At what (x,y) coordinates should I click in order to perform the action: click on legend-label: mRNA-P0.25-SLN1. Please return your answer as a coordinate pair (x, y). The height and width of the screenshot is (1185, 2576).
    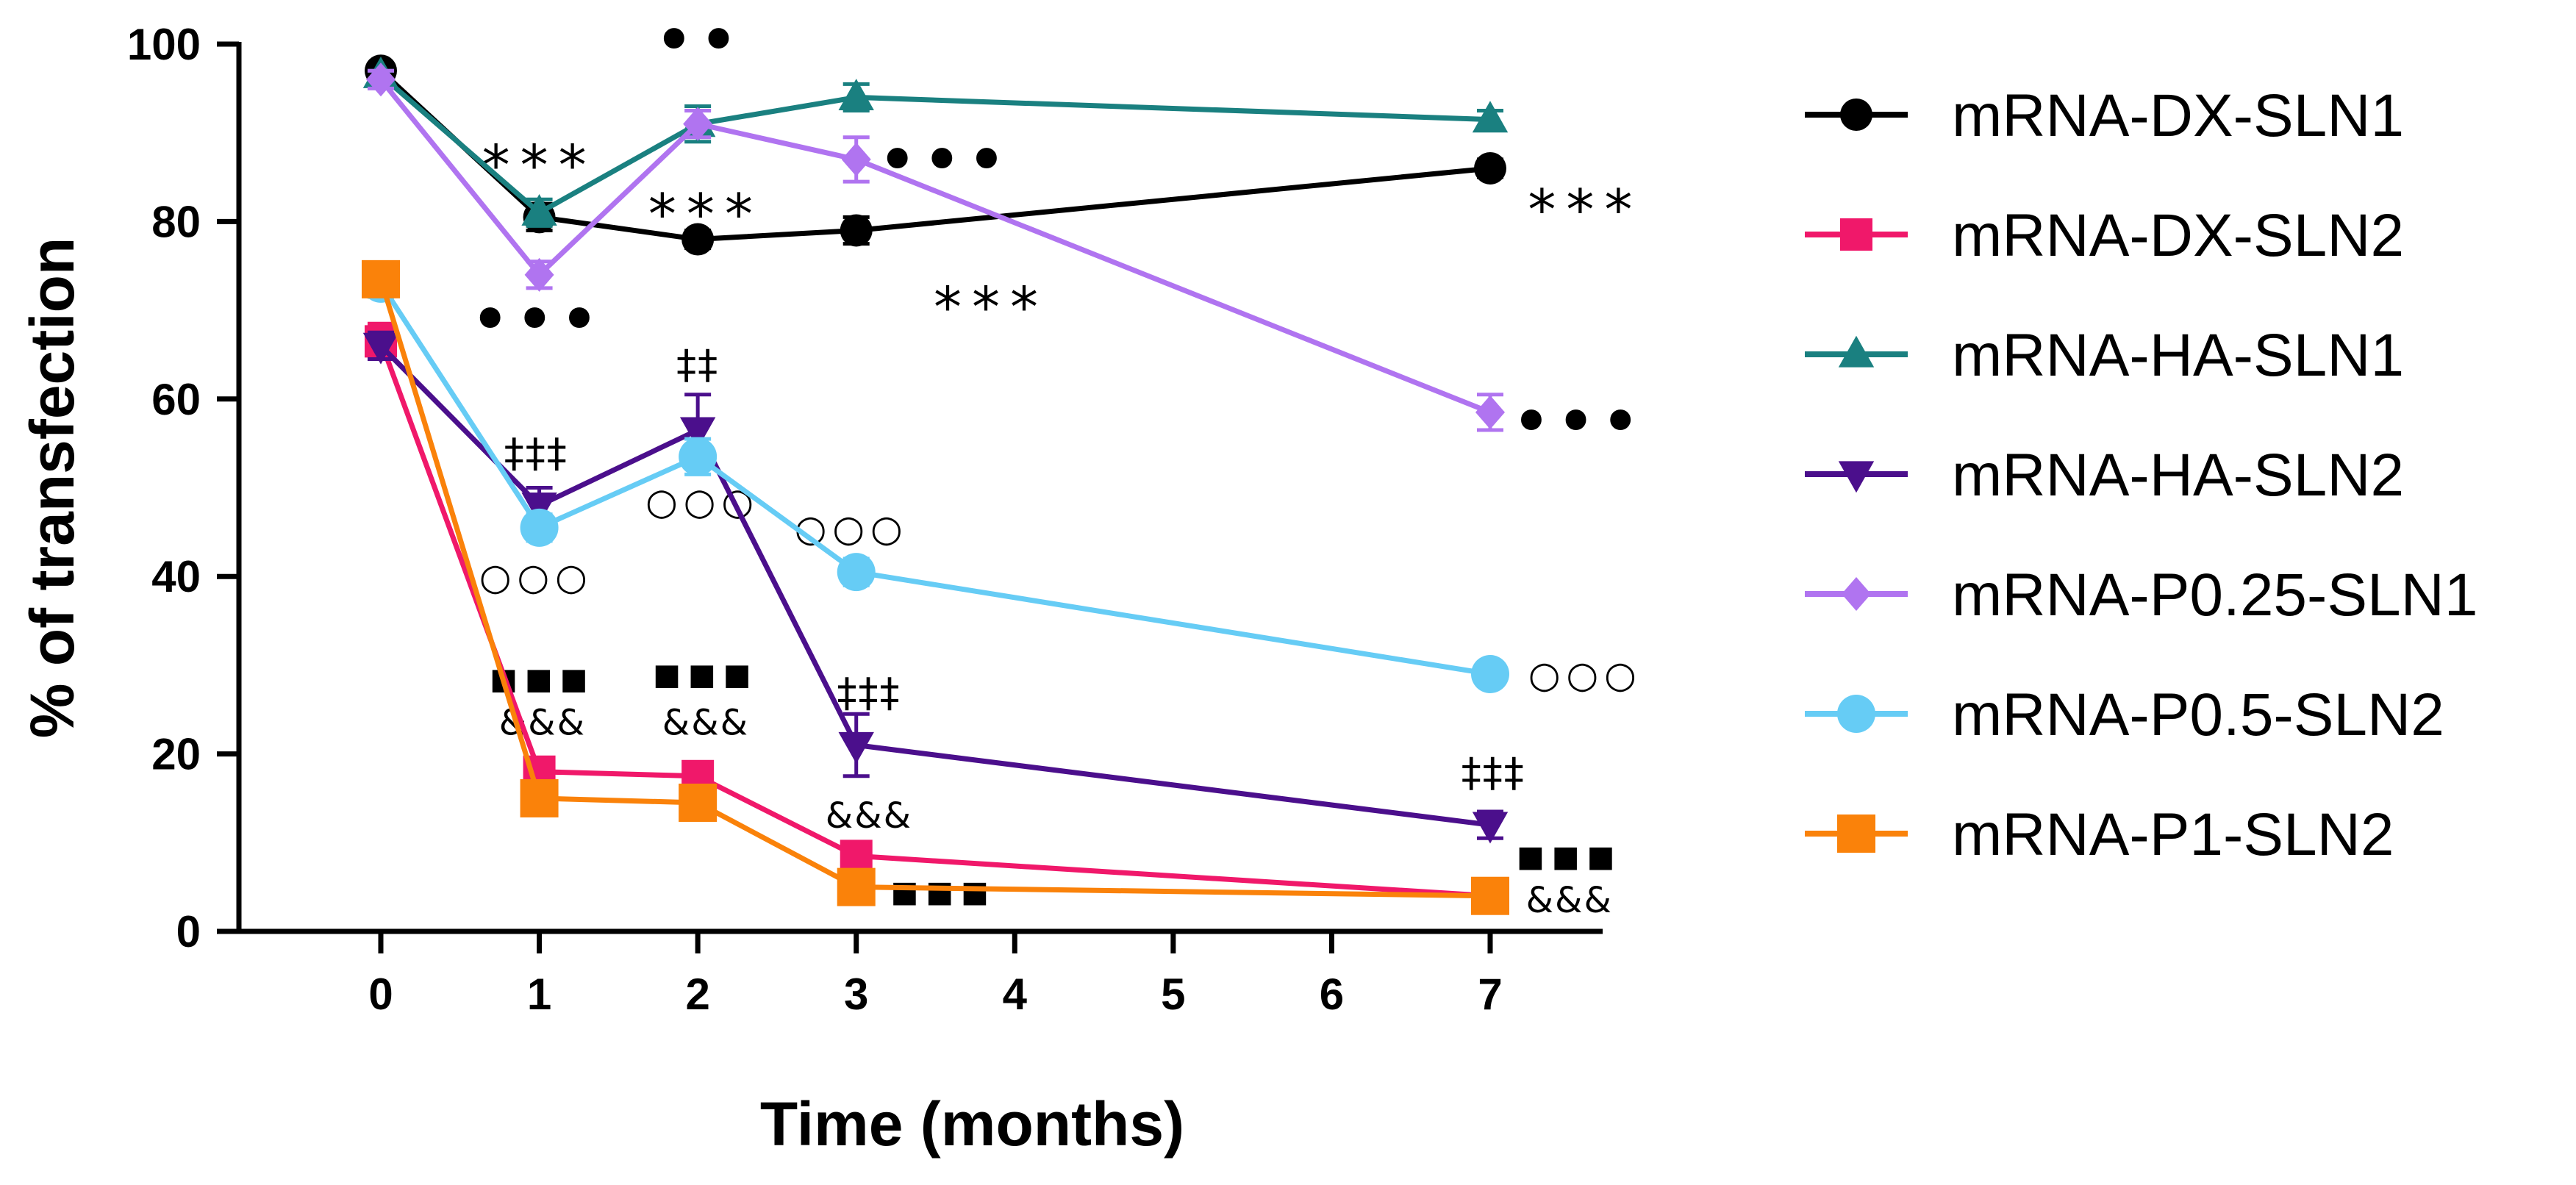
    Looking at the image, I should click on (2214, 595).